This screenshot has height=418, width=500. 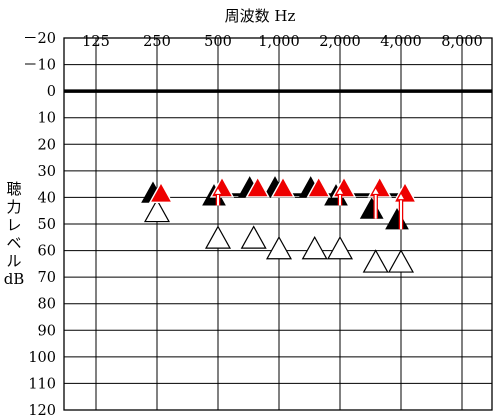 I want to click on y-tick-label: 100, so click(x=42, y=358).